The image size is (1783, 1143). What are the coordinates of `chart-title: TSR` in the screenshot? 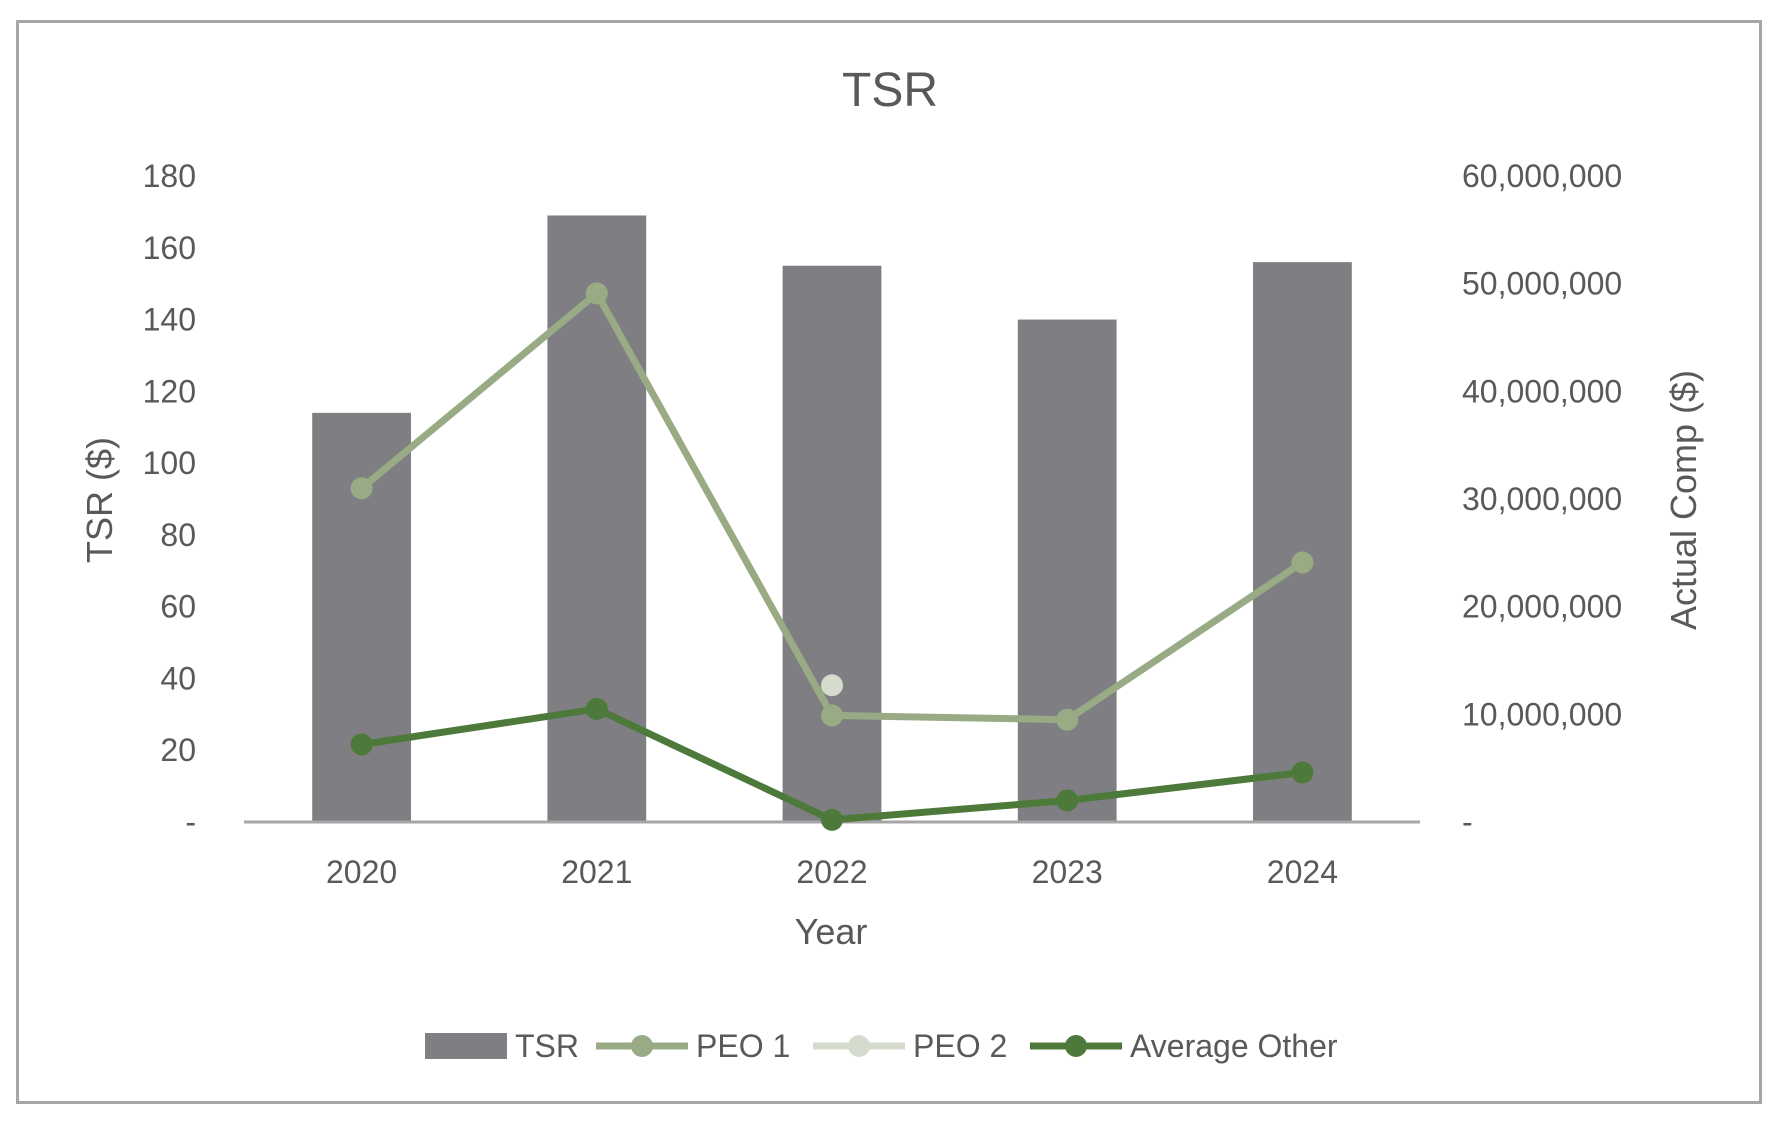 It's located at (890, 90).